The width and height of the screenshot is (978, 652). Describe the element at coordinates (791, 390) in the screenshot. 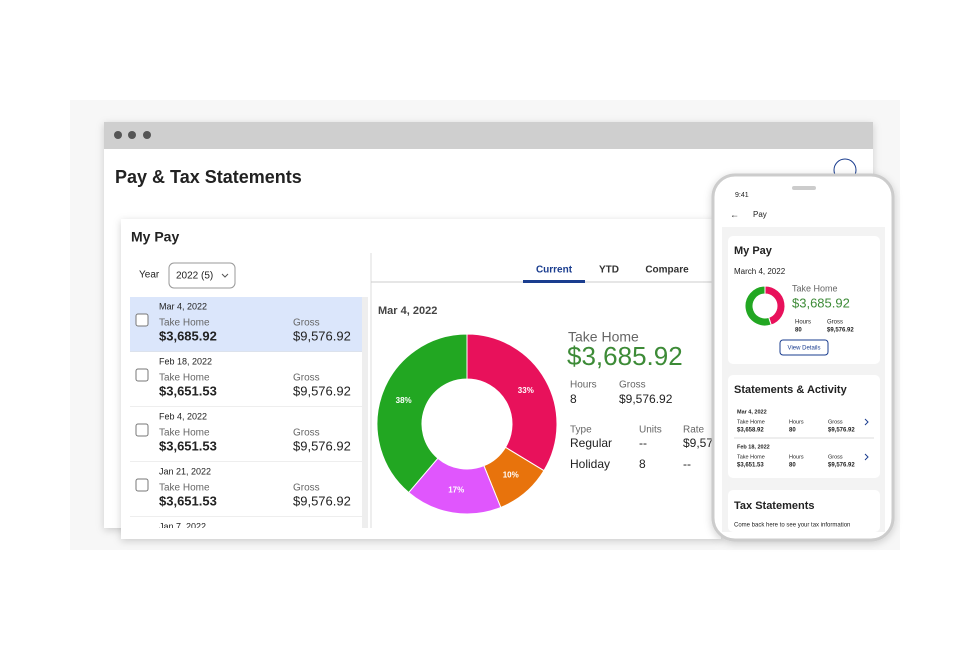

I see `activity-title: Statements & Activity` at that location.